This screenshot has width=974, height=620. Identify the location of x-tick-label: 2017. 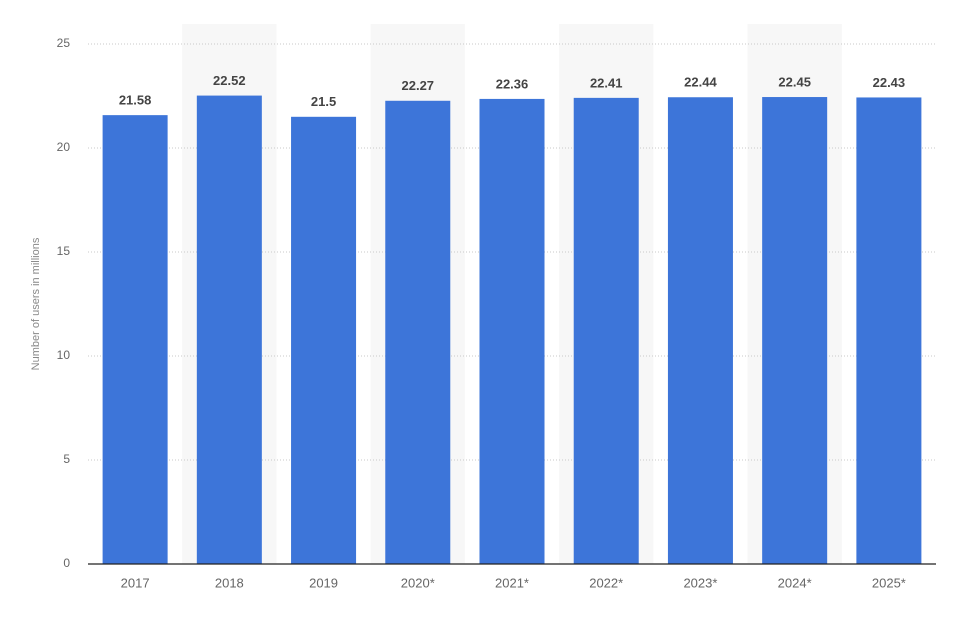
(135, 582).